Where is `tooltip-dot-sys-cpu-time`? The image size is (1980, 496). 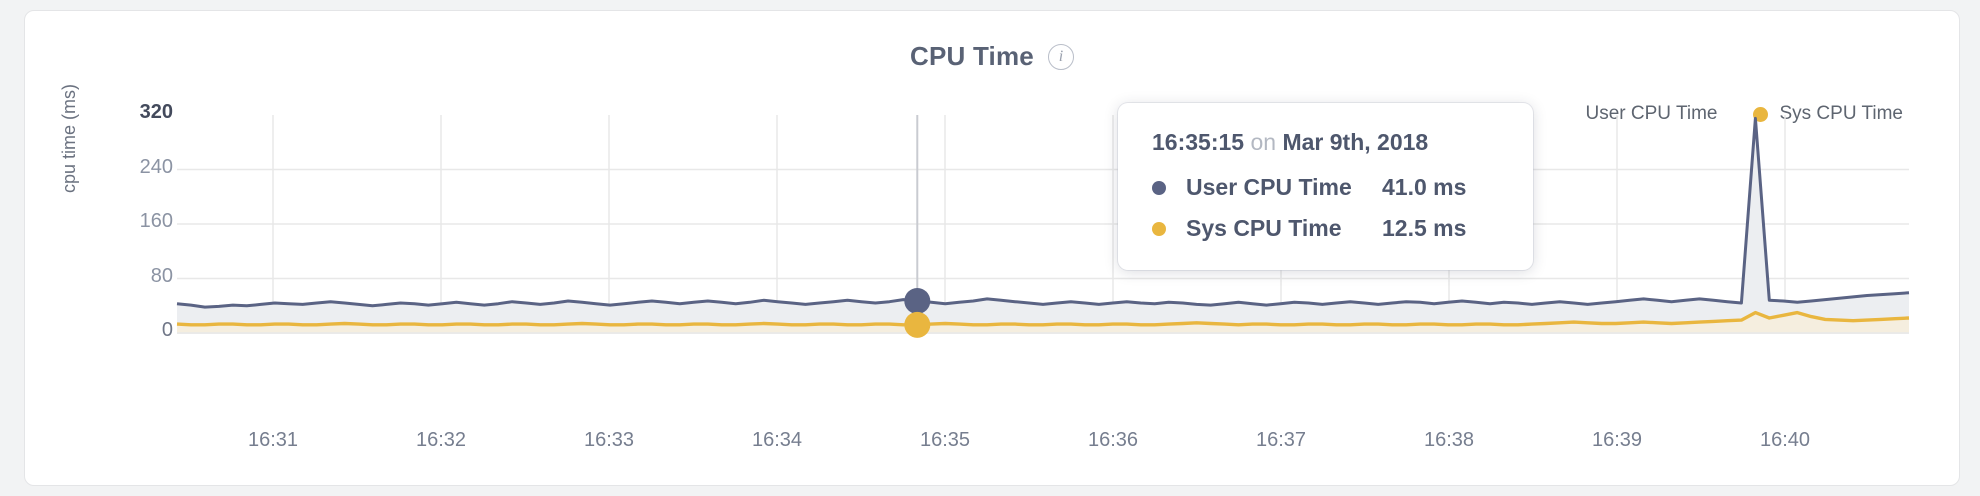
tooltip-dot-sys-cpu-time is located at coordinates (1159, 228).